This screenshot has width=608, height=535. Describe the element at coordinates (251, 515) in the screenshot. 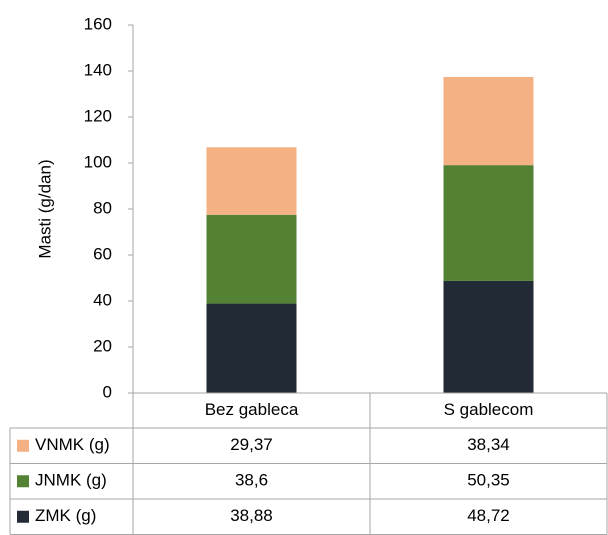

I see `table-value: 38,88` at that location.